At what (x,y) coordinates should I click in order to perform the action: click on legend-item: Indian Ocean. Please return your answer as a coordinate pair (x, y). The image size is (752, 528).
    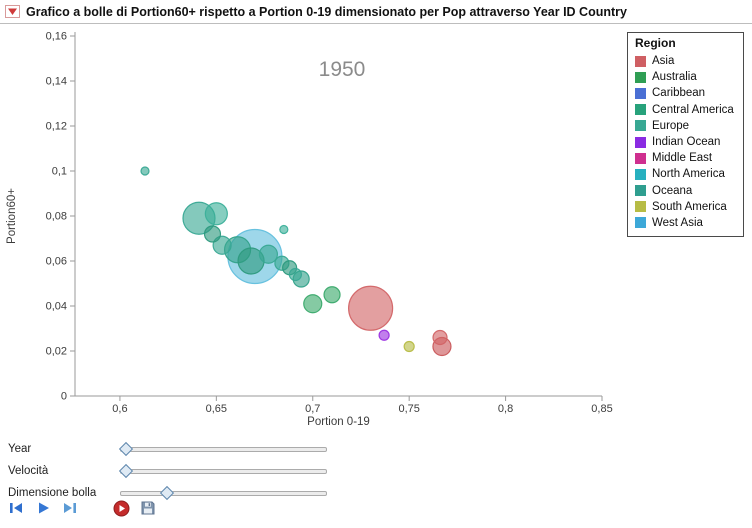
    Looking at the image, I should click on (687, 142).